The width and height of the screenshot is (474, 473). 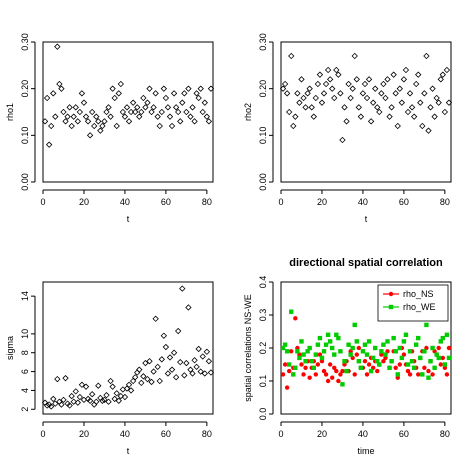 I want to click on x-tick-label: 60, so click(x=166, y=434).